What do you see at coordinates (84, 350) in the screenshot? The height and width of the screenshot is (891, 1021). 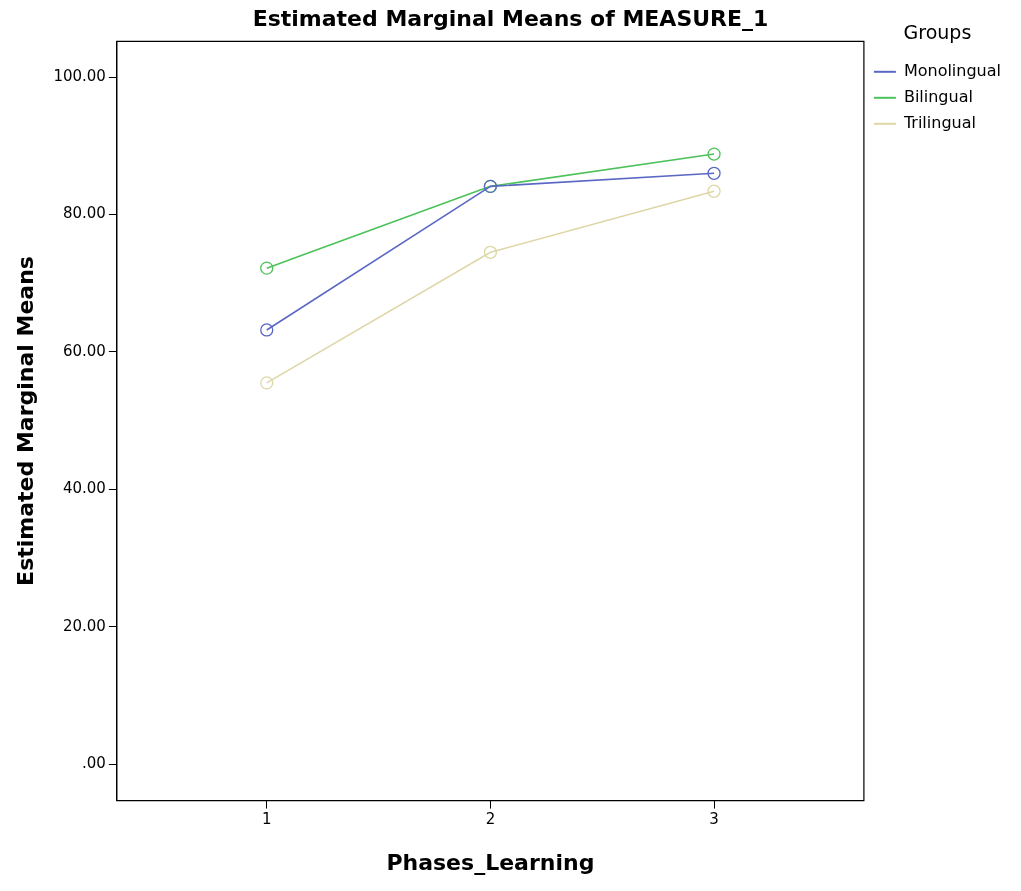 I see `y-tick-label: 60.00` at bounding box center [84, 350].